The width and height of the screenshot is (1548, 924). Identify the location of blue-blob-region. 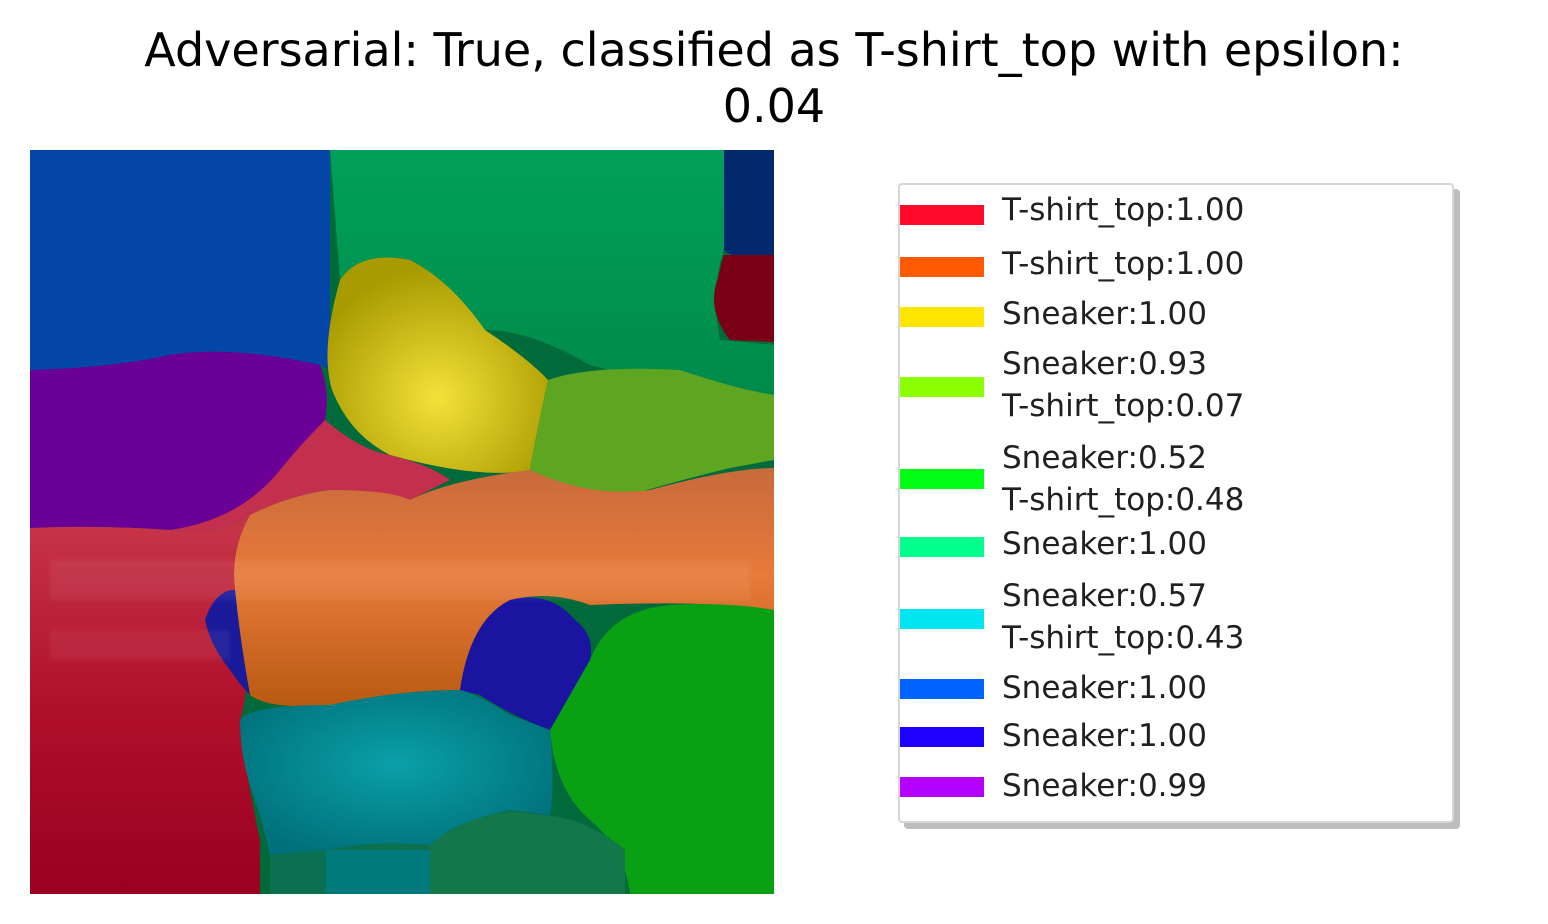
(525, 663).